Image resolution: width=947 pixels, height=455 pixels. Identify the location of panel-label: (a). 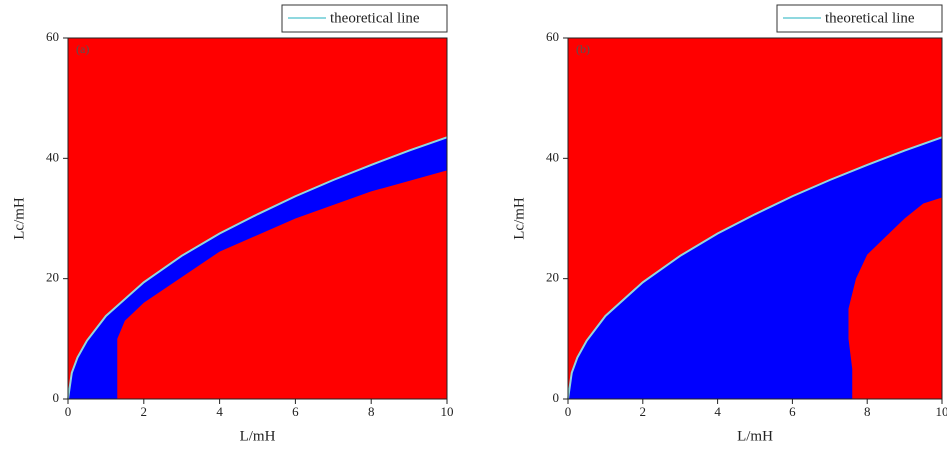
(82, 49).